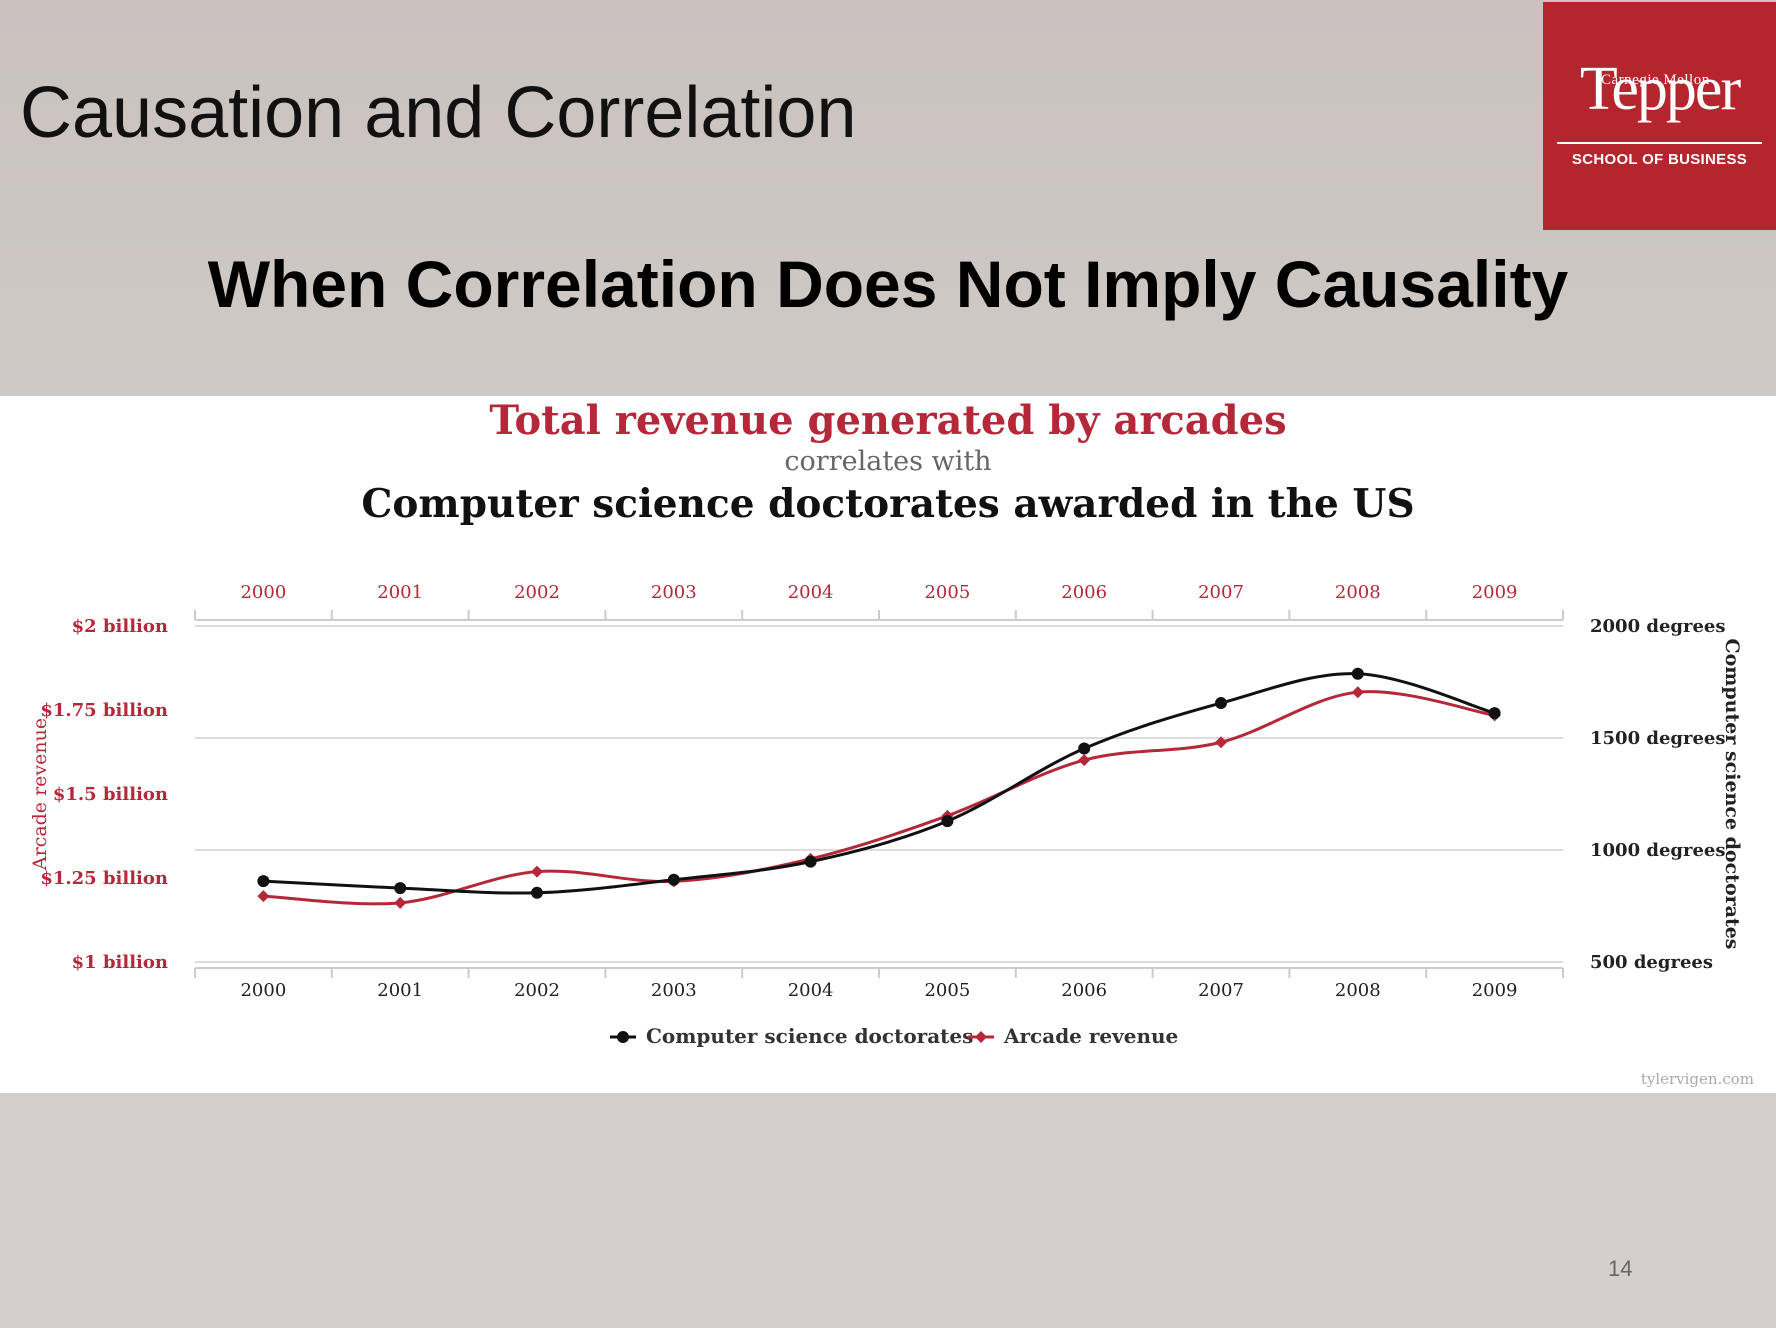 The image size is (1776, 1328). What do you see at coordinates (1658, 738) in the screenshot?
I see `right-axis-tick-label: 1500 degrees` at bounding box center [1658, 738].